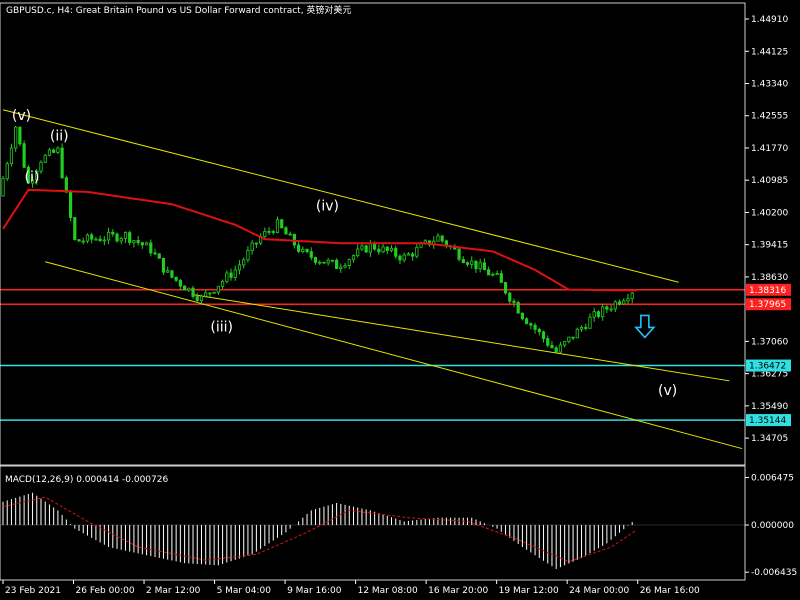  I want to click on price-tick-label: 1.36275, so click(769, 375).